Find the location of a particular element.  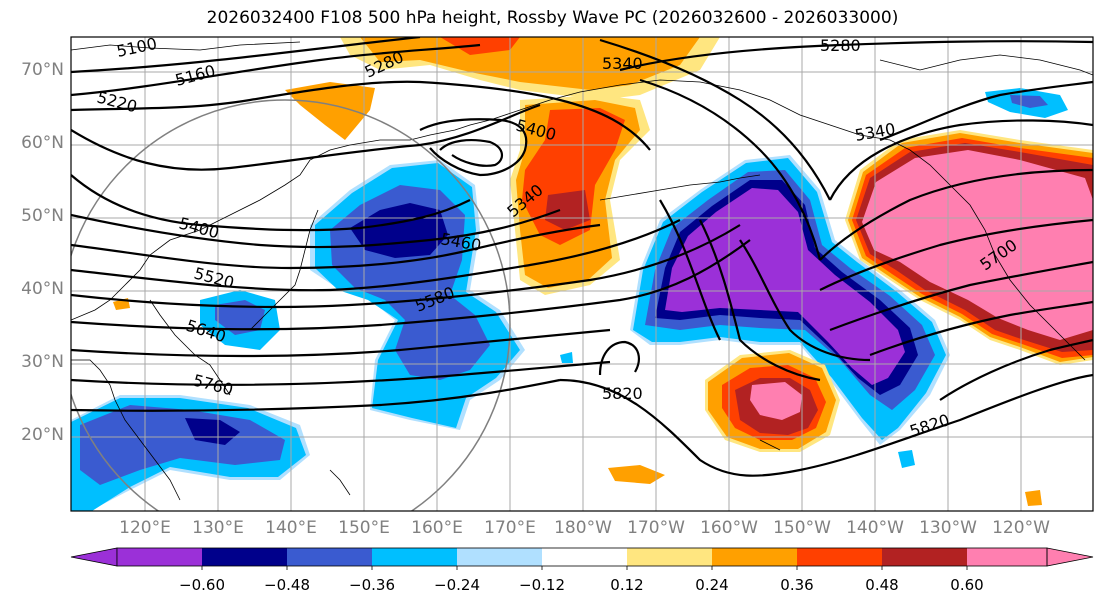

lat-label-50n: 50°N is located at coordinates (42, 216).